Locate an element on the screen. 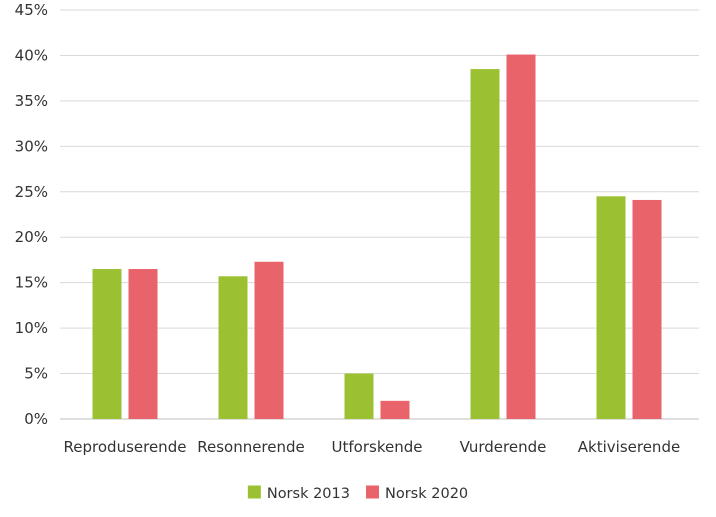 The width and height of the screenshot is (716, 517). y-tick-label: 30% is located at coordinates (31, 146).